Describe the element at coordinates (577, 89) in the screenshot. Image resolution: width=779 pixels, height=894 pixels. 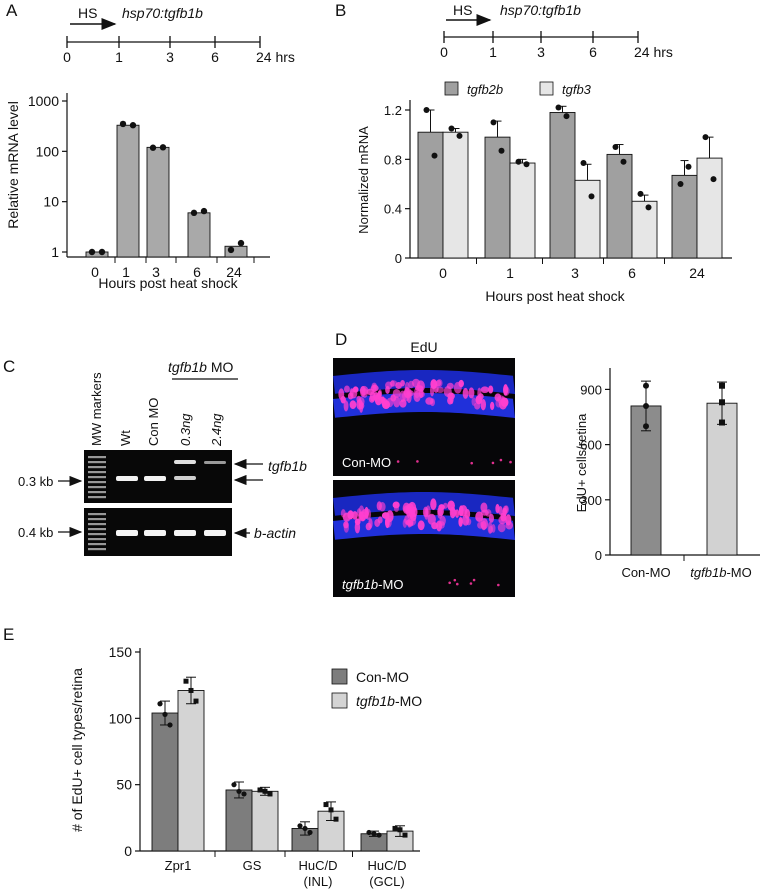
I see `legend-label-tgfb3: tgfb3` at that location.